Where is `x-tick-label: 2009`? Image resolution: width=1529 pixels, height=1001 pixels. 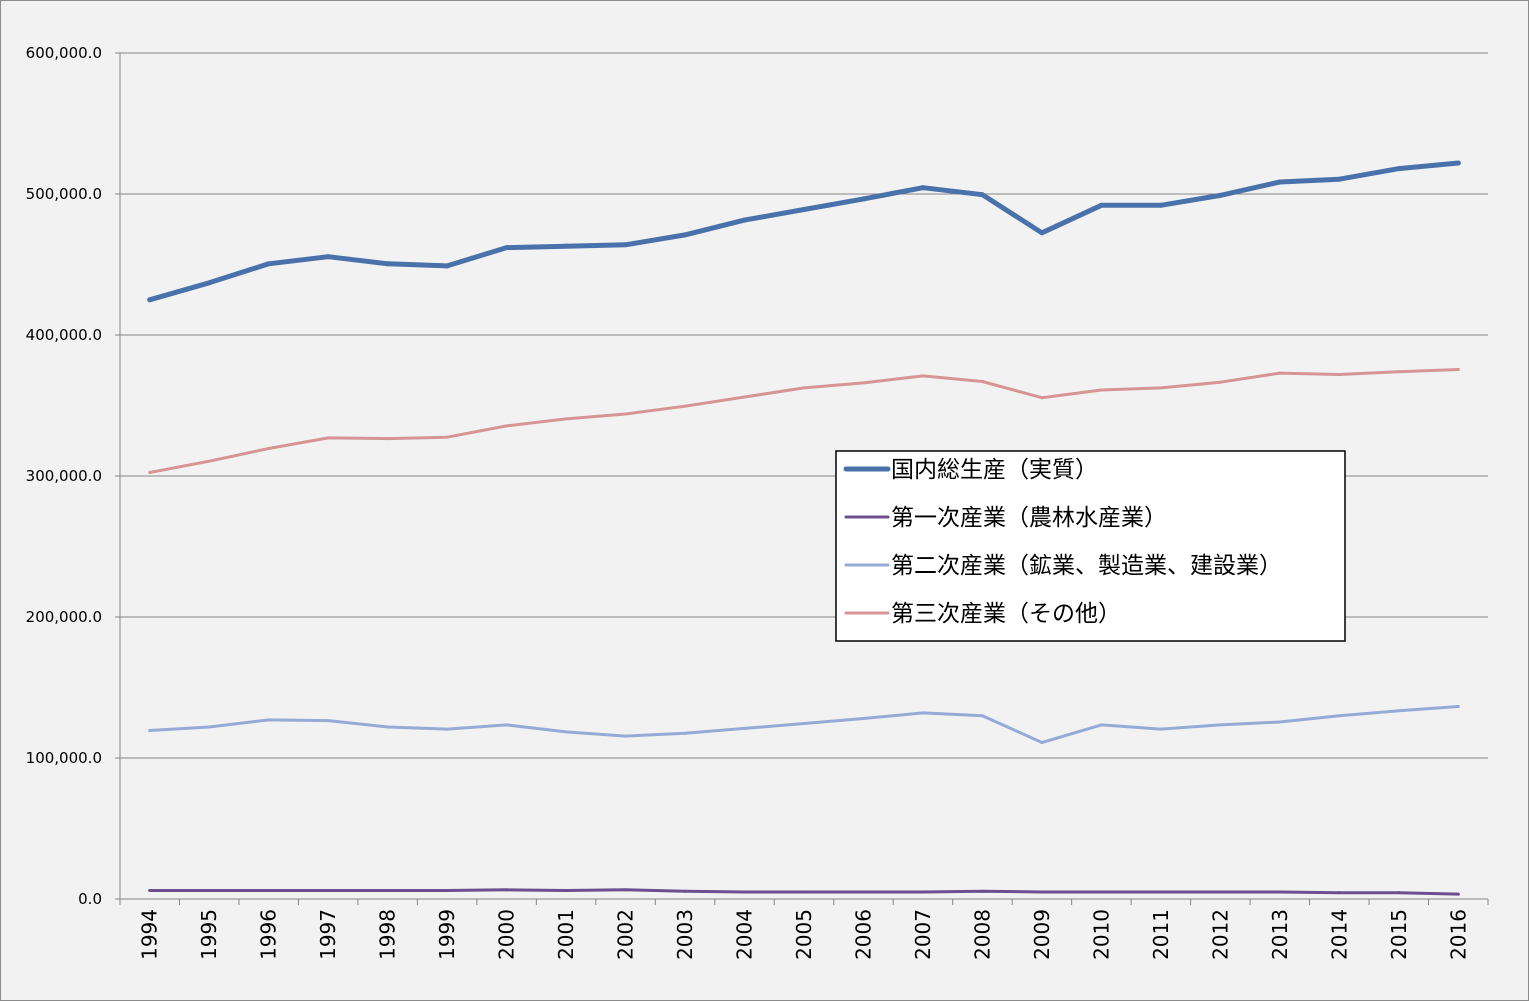
x-tick-label: 2009 is located at coordinates (1042, 934).